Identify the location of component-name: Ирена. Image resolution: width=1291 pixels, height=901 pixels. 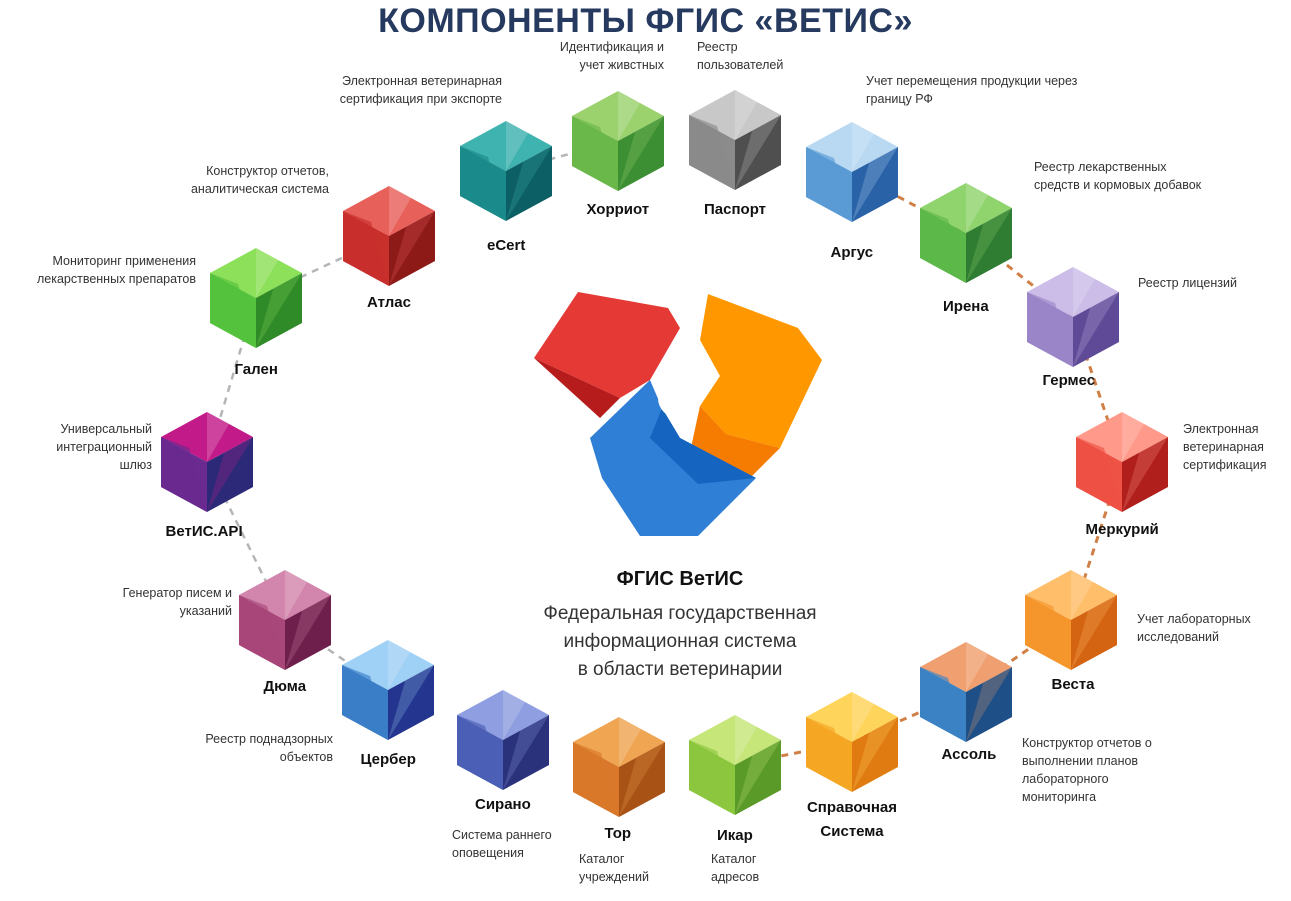
(966, 306).